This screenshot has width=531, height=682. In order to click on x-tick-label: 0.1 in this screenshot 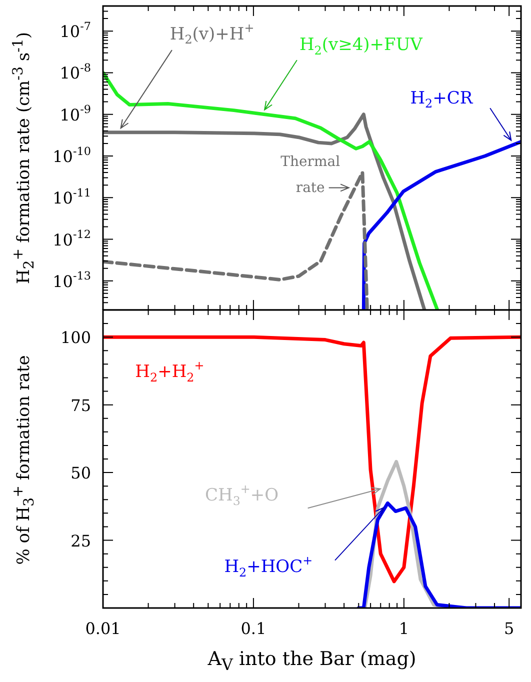, I will do `click(253, 628)`.